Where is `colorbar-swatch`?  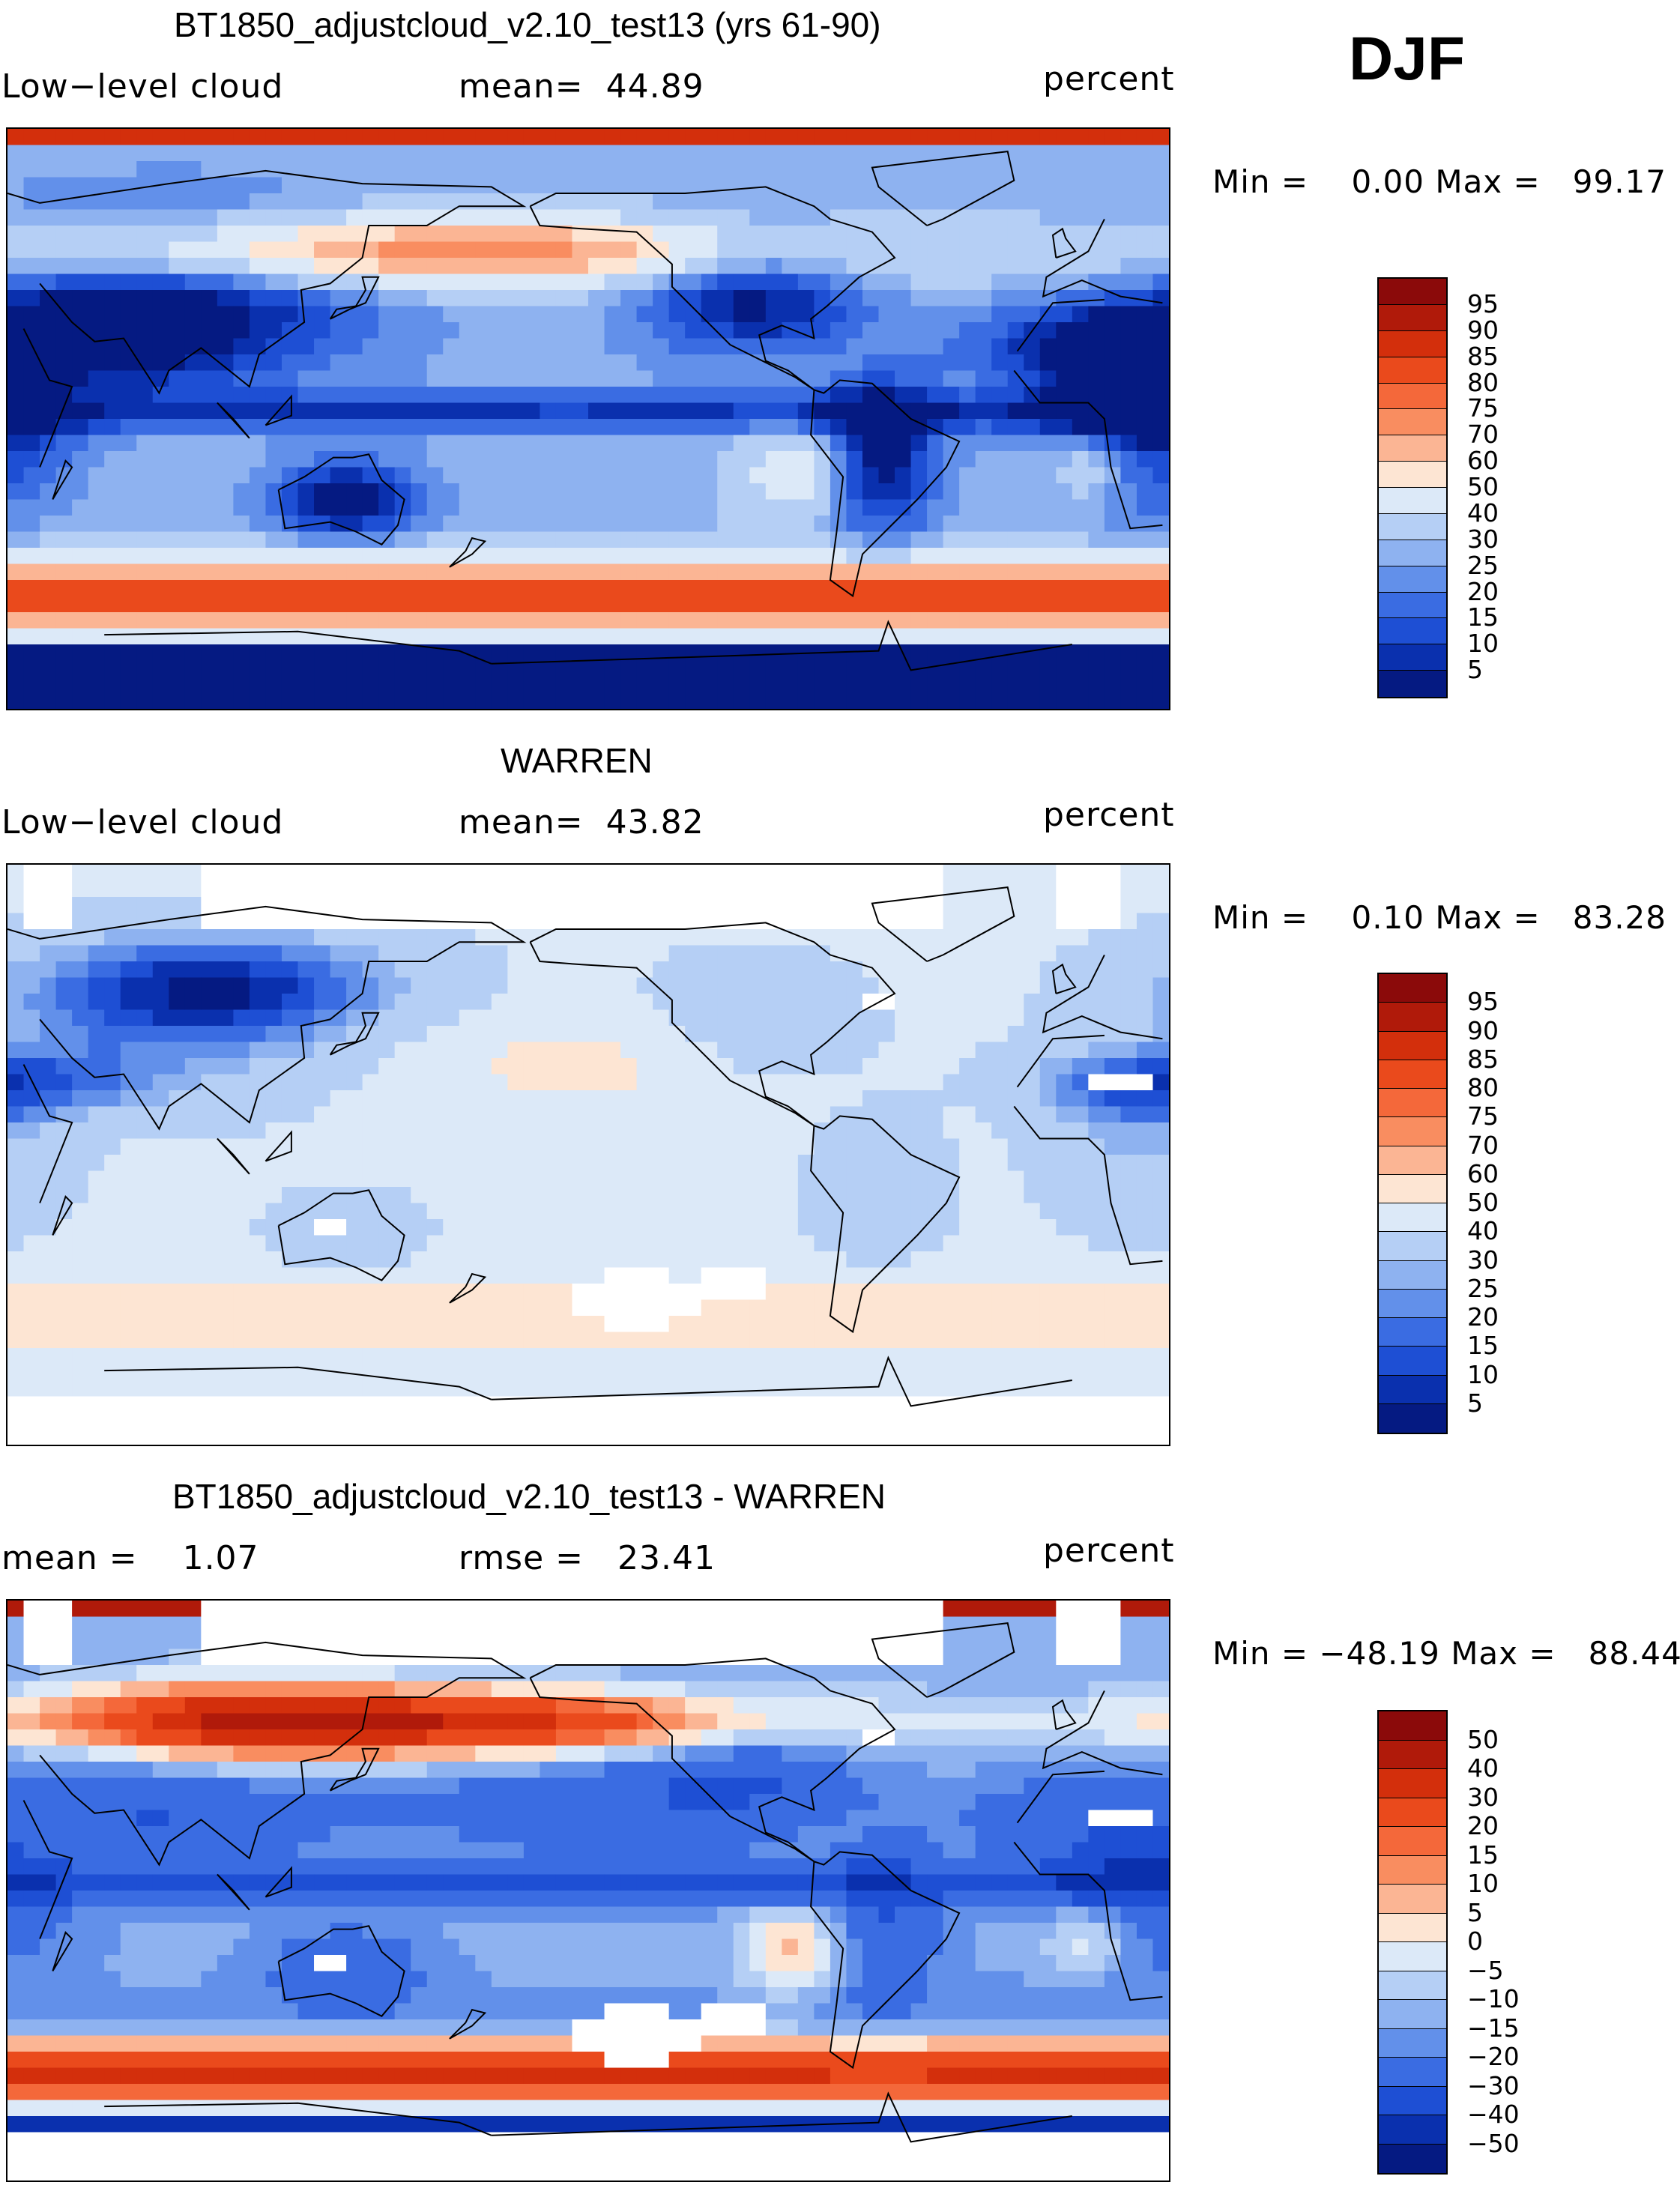 colorbar-swatch is located at coordinates (1412, 684).